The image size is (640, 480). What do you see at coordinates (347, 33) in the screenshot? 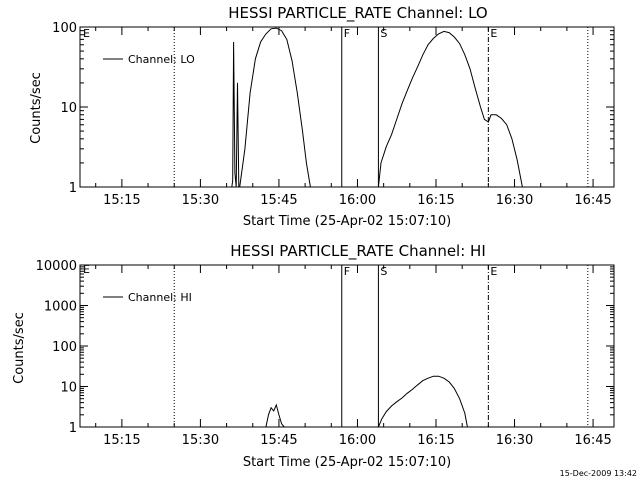
I see `panel-lo-marker-label: F` at bounding box center [347, 33].